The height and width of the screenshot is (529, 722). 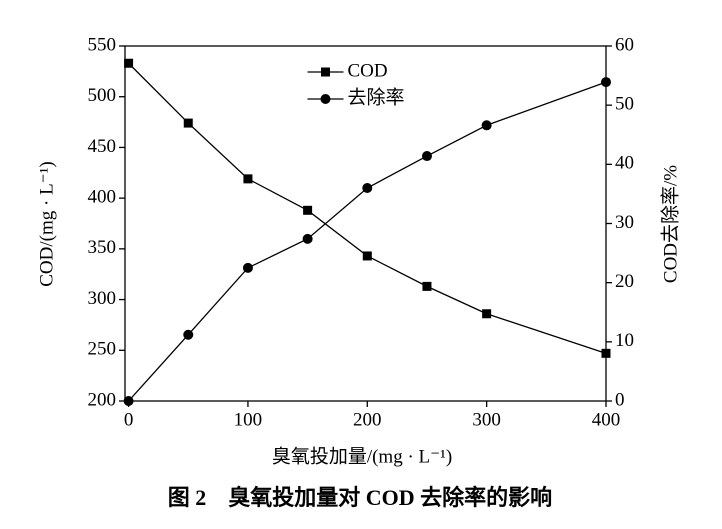 I want to click on y-tick-label: 300, so click(x=102, y=298).